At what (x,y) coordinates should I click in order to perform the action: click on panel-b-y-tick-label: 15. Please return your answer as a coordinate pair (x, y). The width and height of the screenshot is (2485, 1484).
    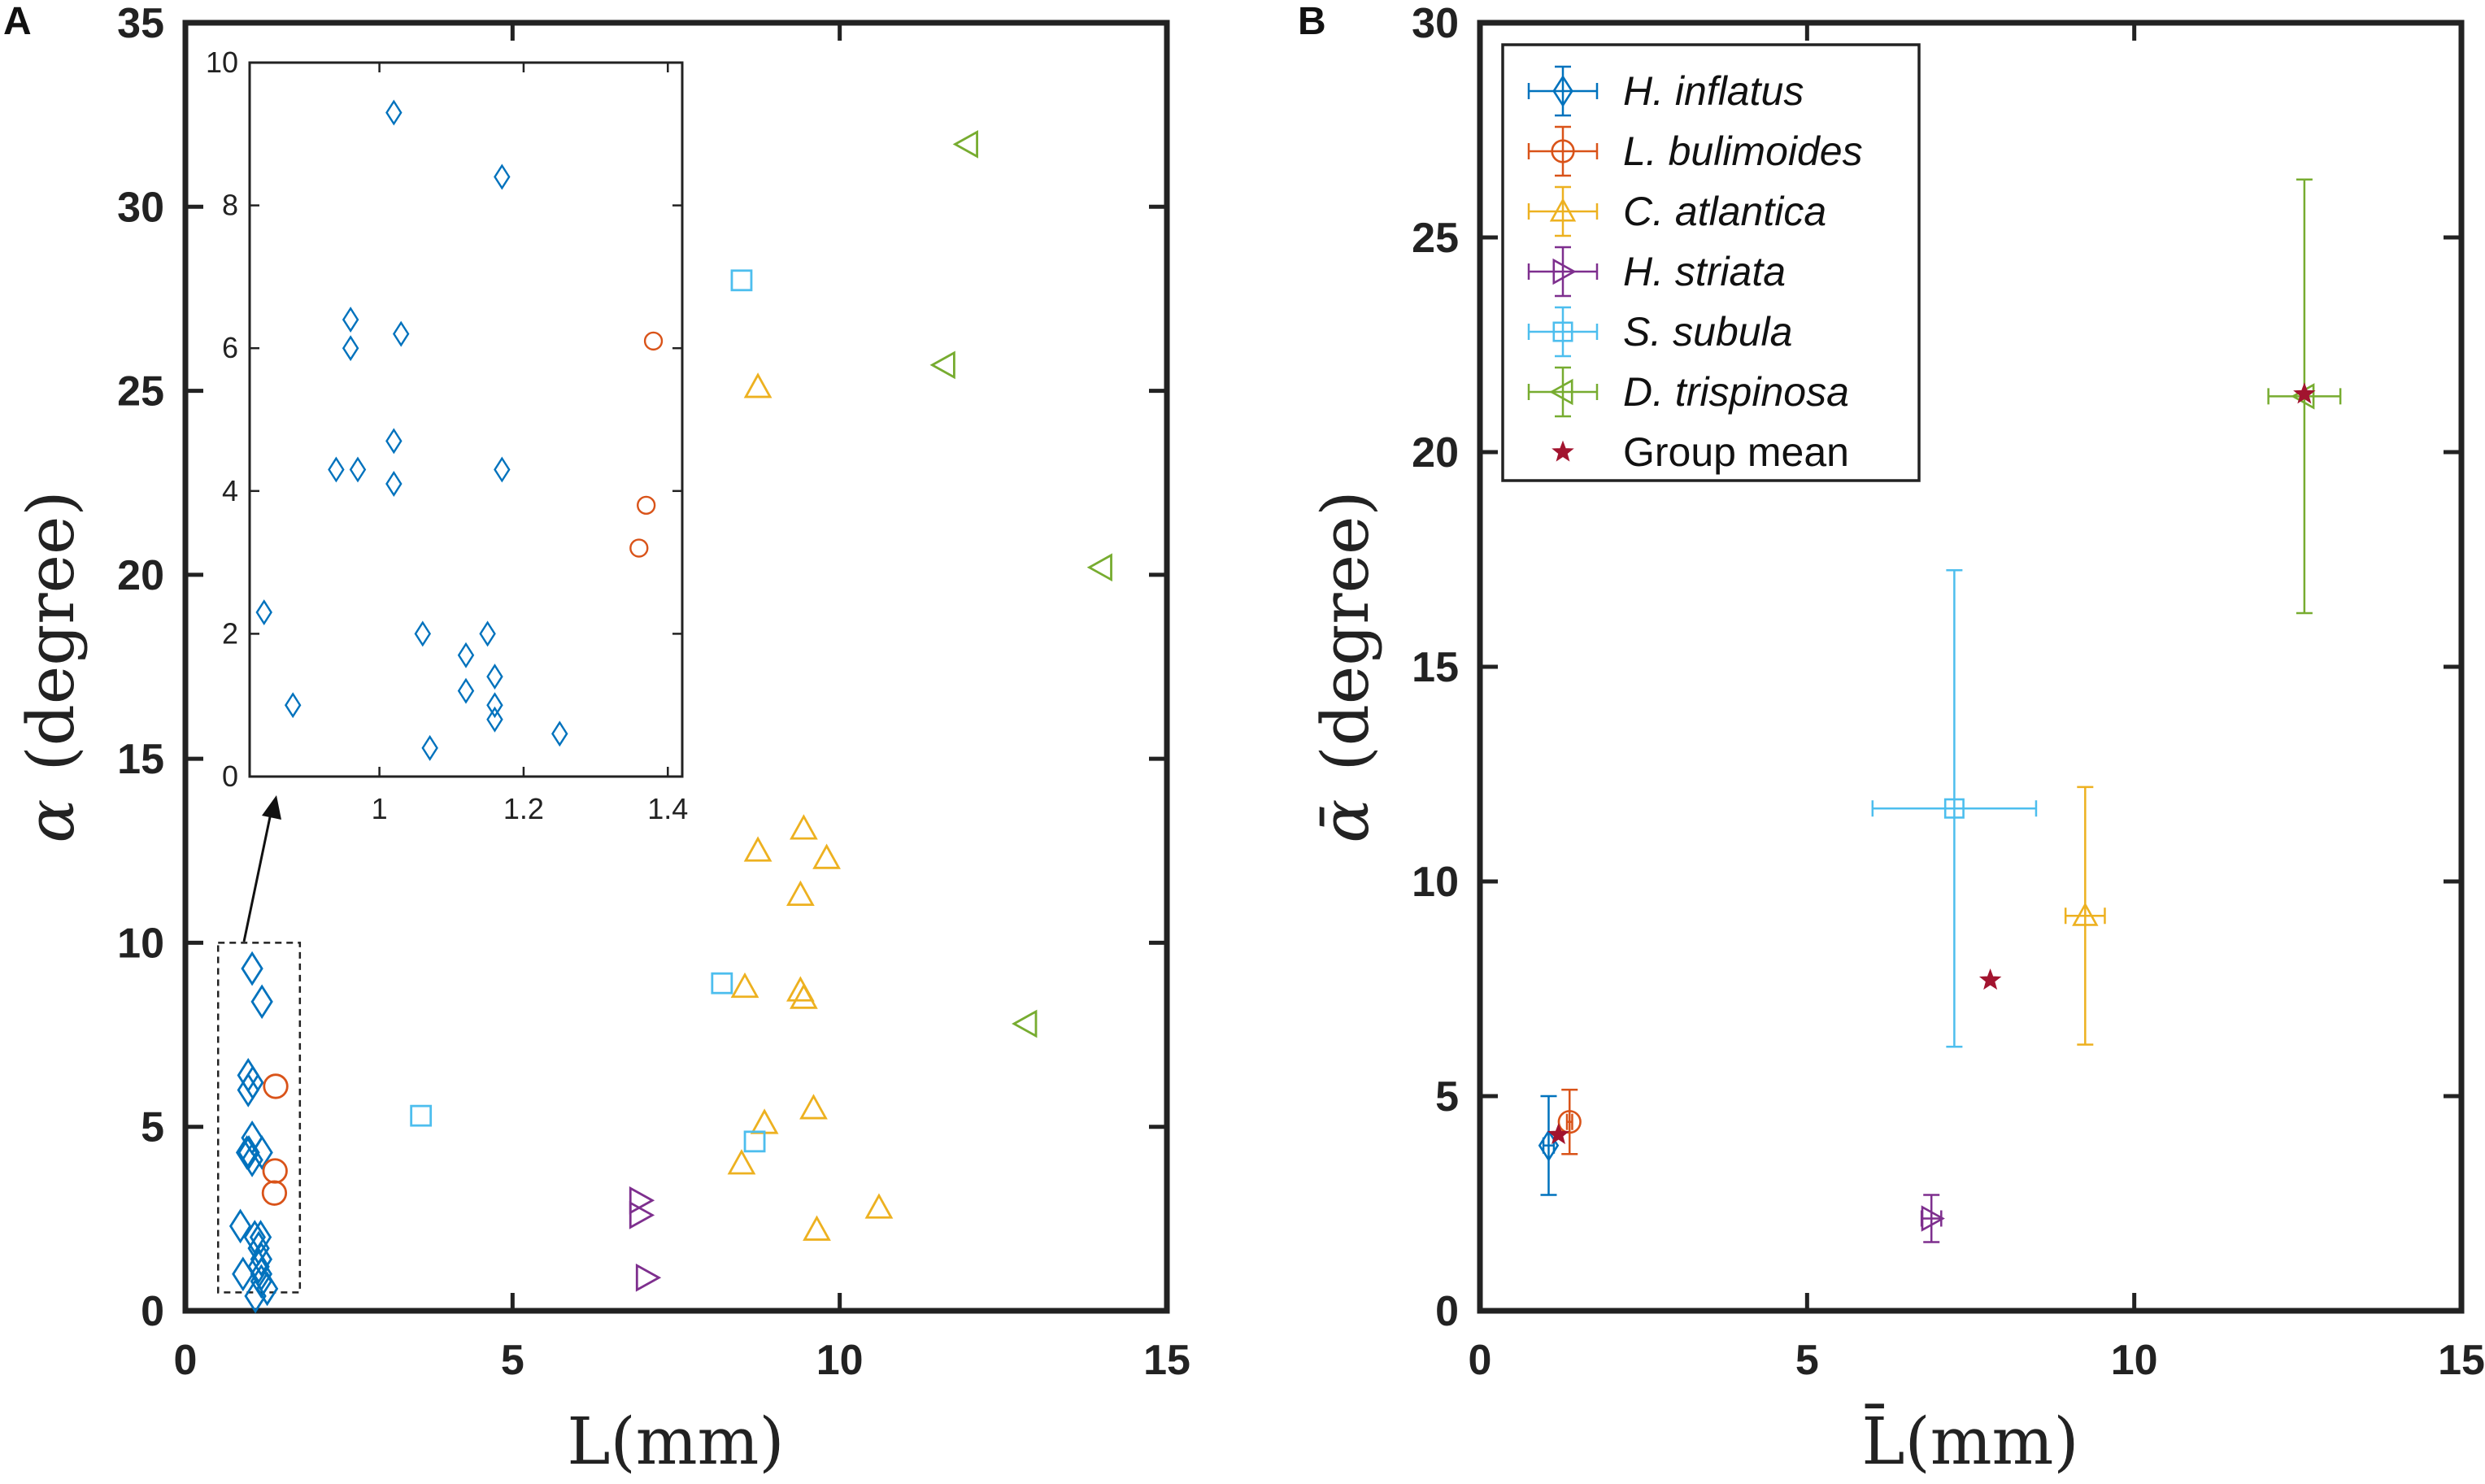
    Looking at the image, I should click on (1436, 667).